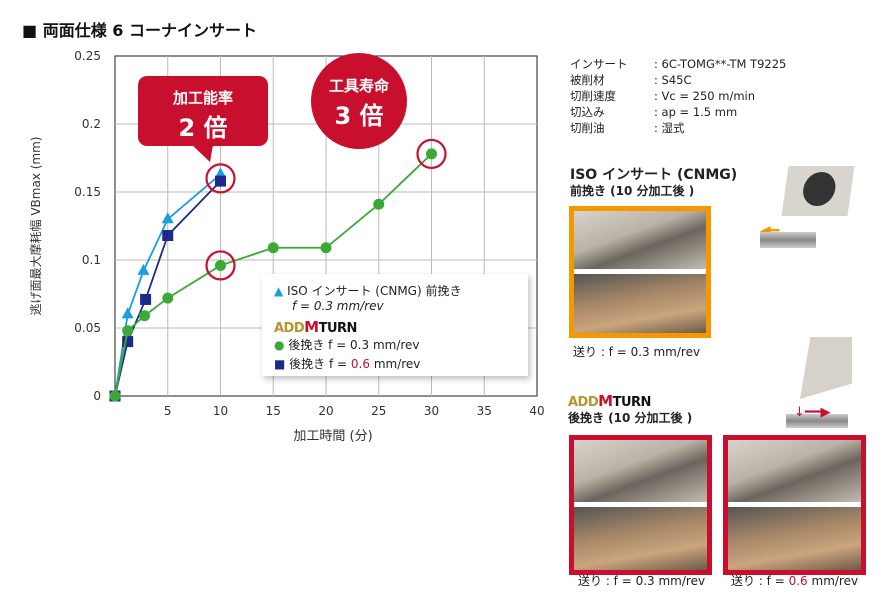 The height and width of the screenshot is (610, 894). What do you see at coordinates (315, 327) in the screenshot?
I see `addmultiturn-logo: ADDMTURN` at bounding box center [315, 327].